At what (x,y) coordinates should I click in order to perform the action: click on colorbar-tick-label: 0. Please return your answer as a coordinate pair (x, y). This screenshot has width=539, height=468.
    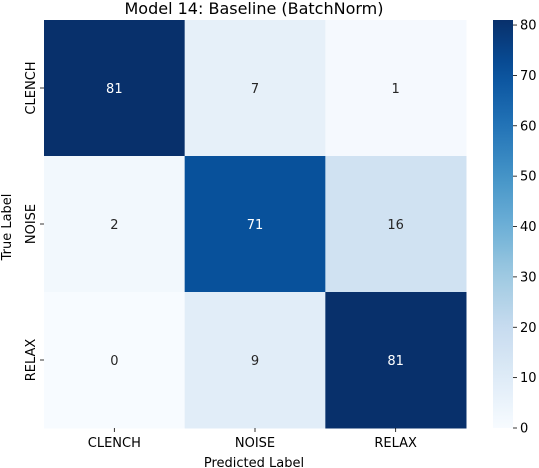
    Looking at the image, I should click on (524, 429).